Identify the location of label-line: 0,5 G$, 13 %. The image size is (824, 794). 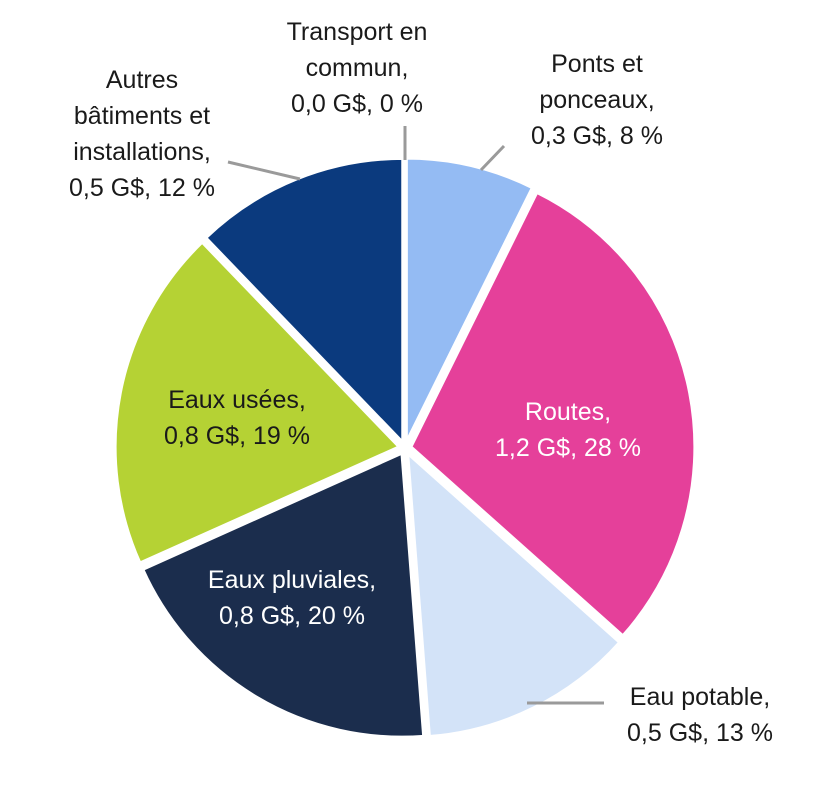
(700, 733).